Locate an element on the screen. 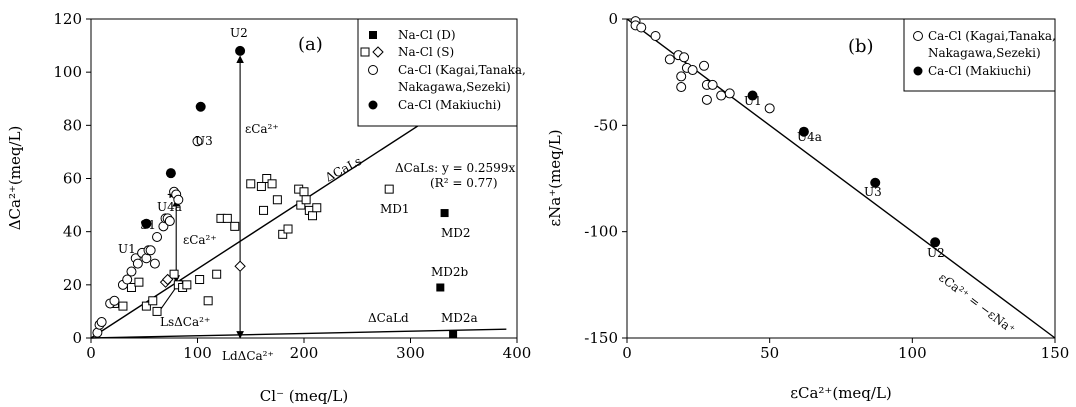 The width and height of the screenshot is (1076, 407). legend-label-ca-cl-kagai-2: Nakagawa,Sezeki) is located at coordinates (454, 87).